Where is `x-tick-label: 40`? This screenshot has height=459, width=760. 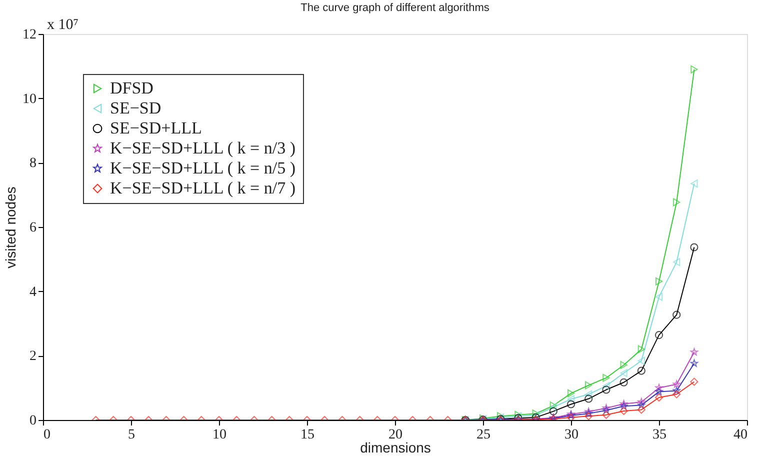
x-tick-label: 40 is located at coordinates (741, 435).